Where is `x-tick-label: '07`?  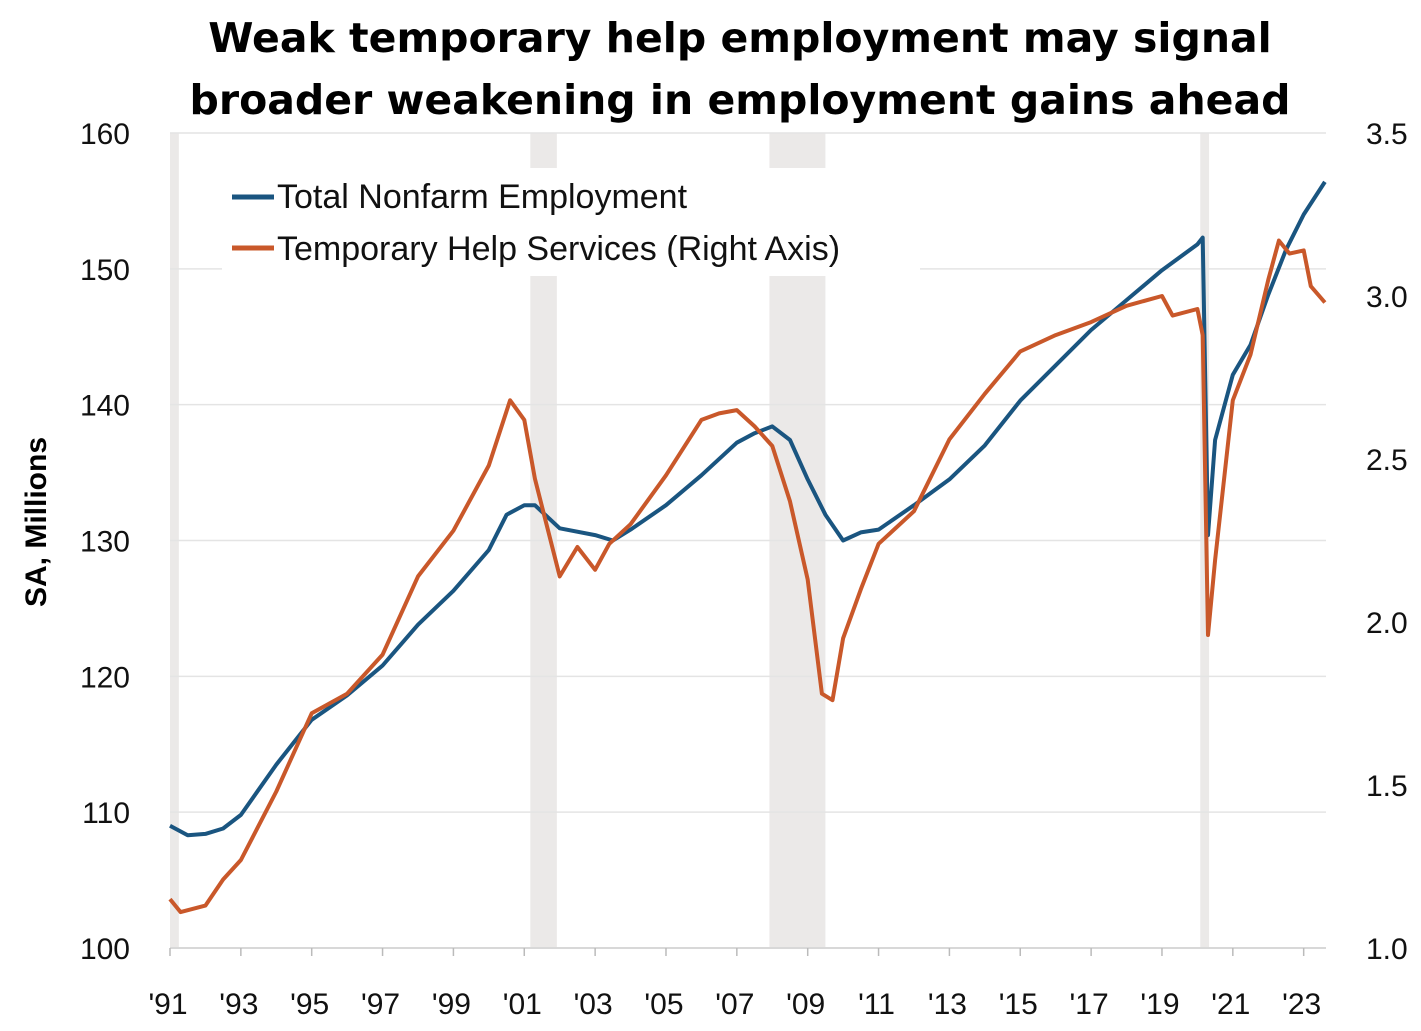
x-tick-label: '07 is located at coordinates (734, 1004).